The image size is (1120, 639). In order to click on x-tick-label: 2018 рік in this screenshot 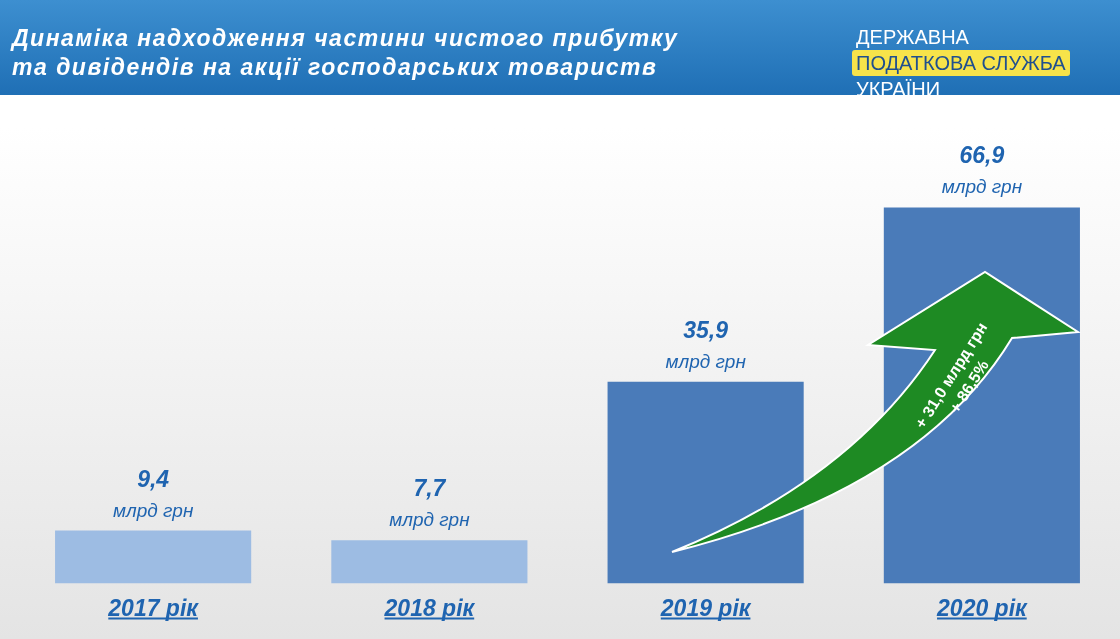, I will do `click(429, 607)`.